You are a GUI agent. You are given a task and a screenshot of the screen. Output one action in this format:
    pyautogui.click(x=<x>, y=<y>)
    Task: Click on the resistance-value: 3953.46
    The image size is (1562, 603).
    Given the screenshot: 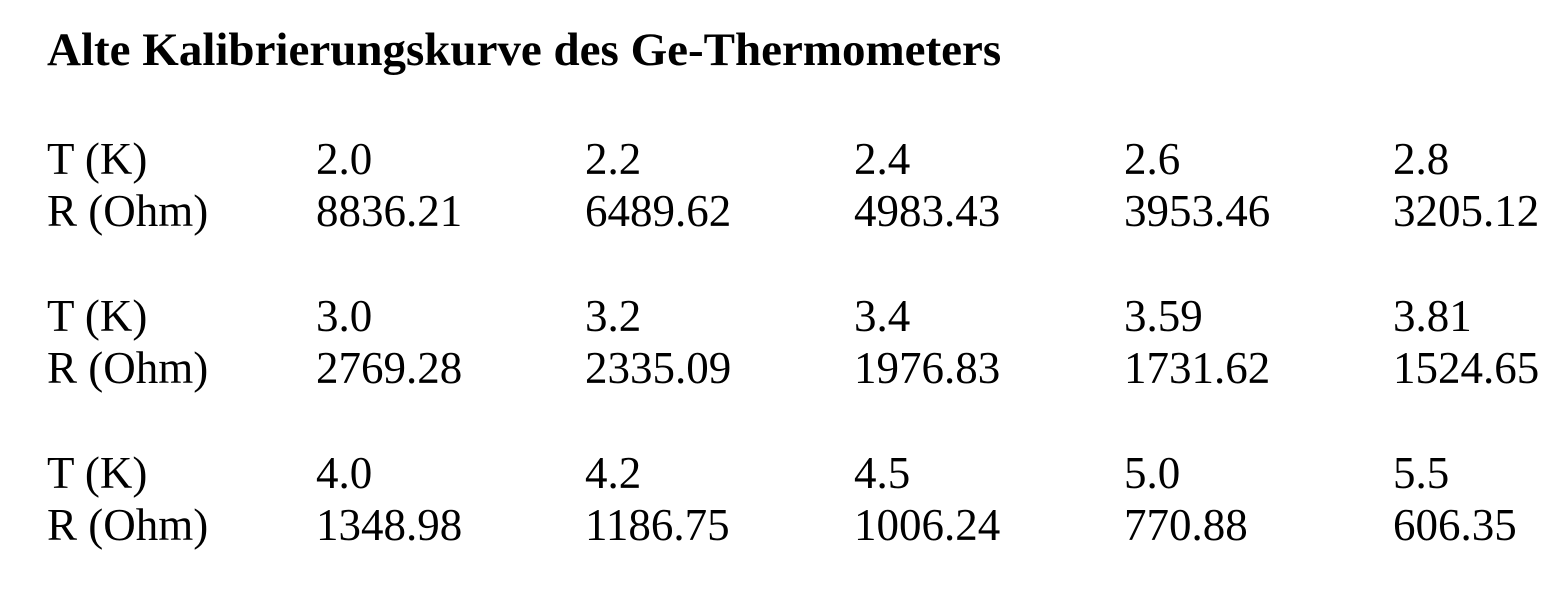 What is the action you would take?
    pyautogui.click(x=1197, y=211)
    